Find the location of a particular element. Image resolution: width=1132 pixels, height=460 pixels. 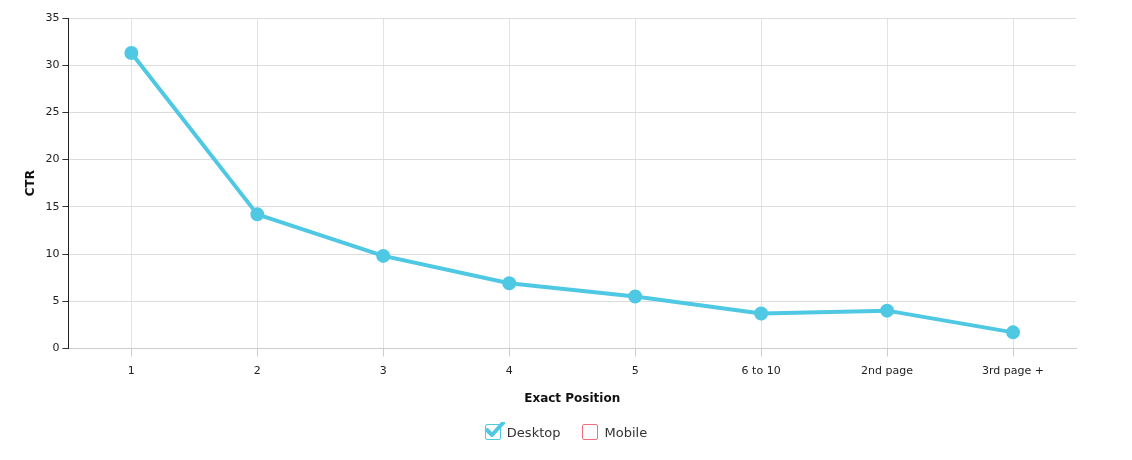

y-tick-label: 25 is located at coordinates (52, 112).